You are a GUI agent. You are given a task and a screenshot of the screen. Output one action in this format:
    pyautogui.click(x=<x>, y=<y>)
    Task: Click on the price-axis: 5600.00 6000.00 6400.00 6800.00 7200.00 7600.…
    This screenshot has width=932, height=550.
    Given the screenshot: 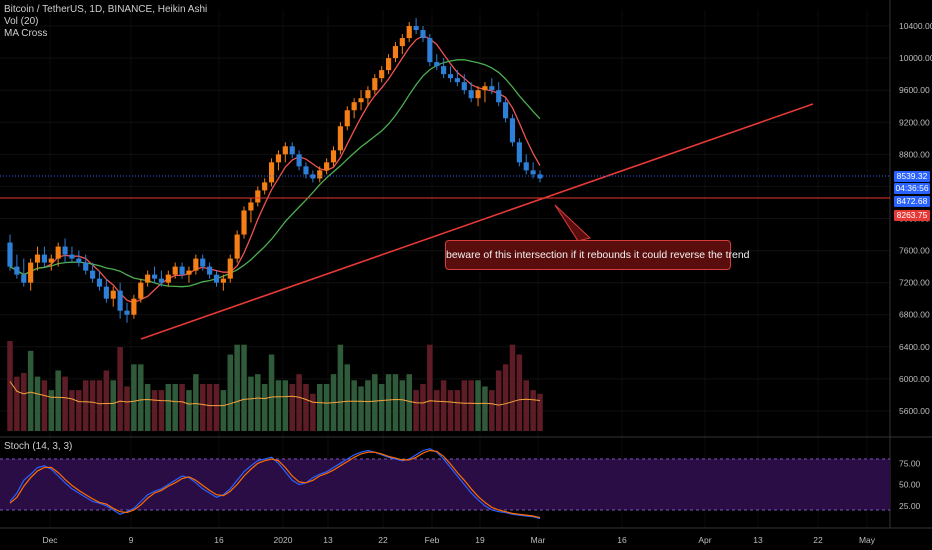 What is the action you would take?
    pyautogui.click(x=915, y=266)
    